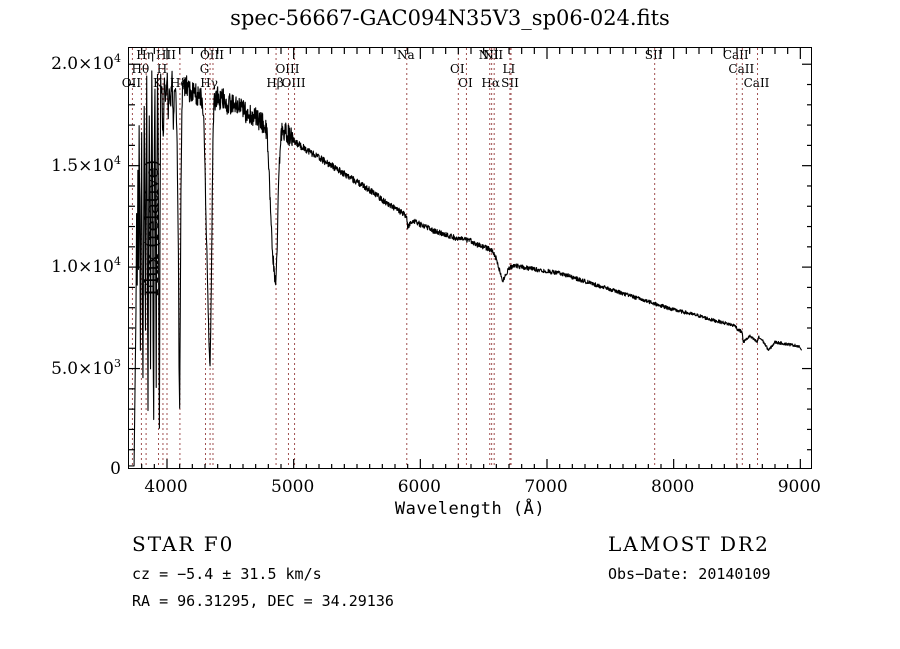  I want to click on spectral-line-label: LI, so click(509, 69).